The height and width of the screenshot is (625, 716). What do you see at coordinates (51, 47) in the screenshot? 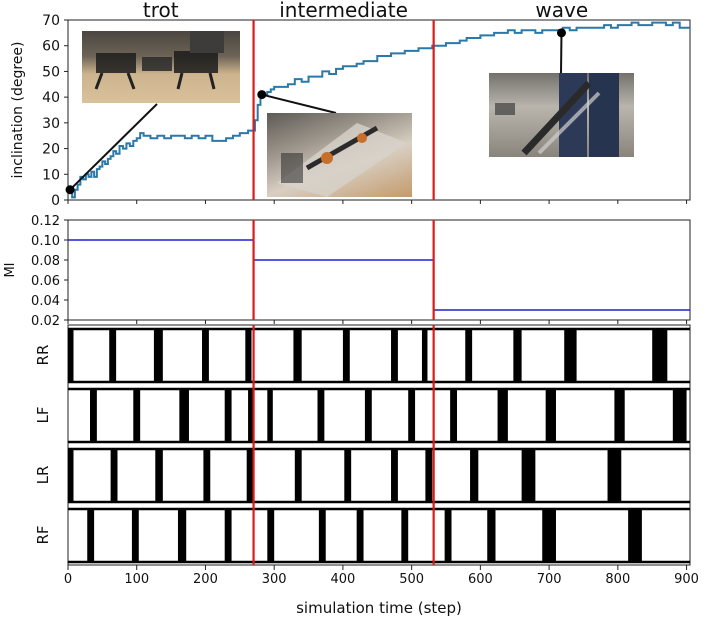
I see `inclination-ytick-label: 60` at bounding box center [51, 47].